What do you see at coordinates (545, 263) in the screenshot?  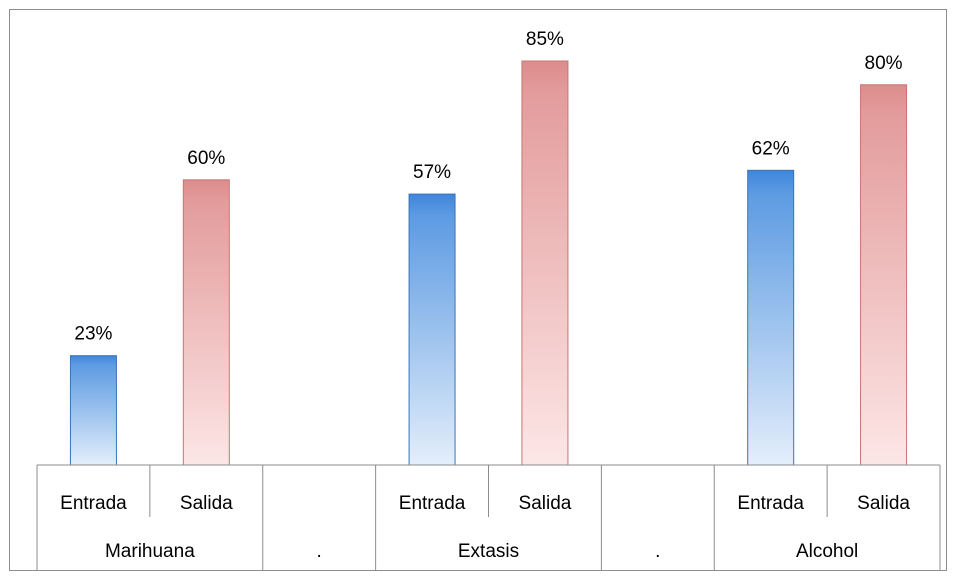 I see `bar-extasis-salida` at bounding box center [545, 263].